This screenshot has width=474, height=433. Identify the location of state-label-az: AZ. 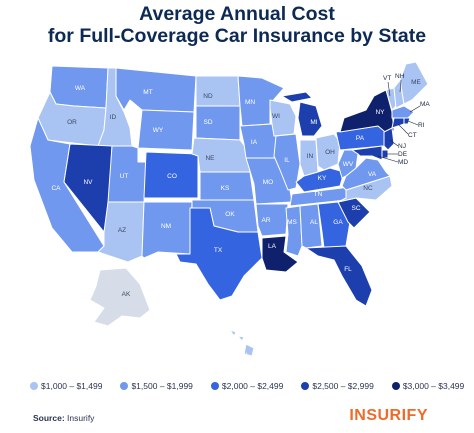
(122, 230).